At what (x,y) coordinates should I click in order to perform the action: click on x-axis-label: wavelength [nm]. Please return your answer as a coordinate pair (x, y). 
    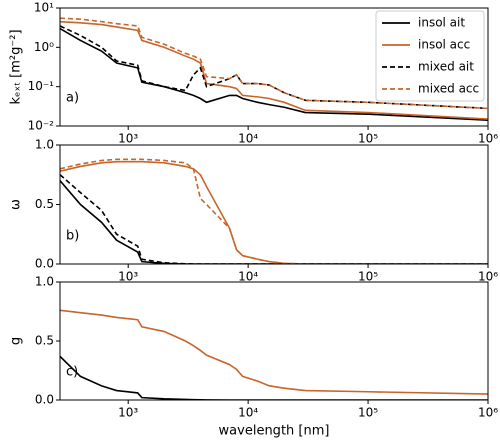
    Looking at the image, I should click on (274, 431).